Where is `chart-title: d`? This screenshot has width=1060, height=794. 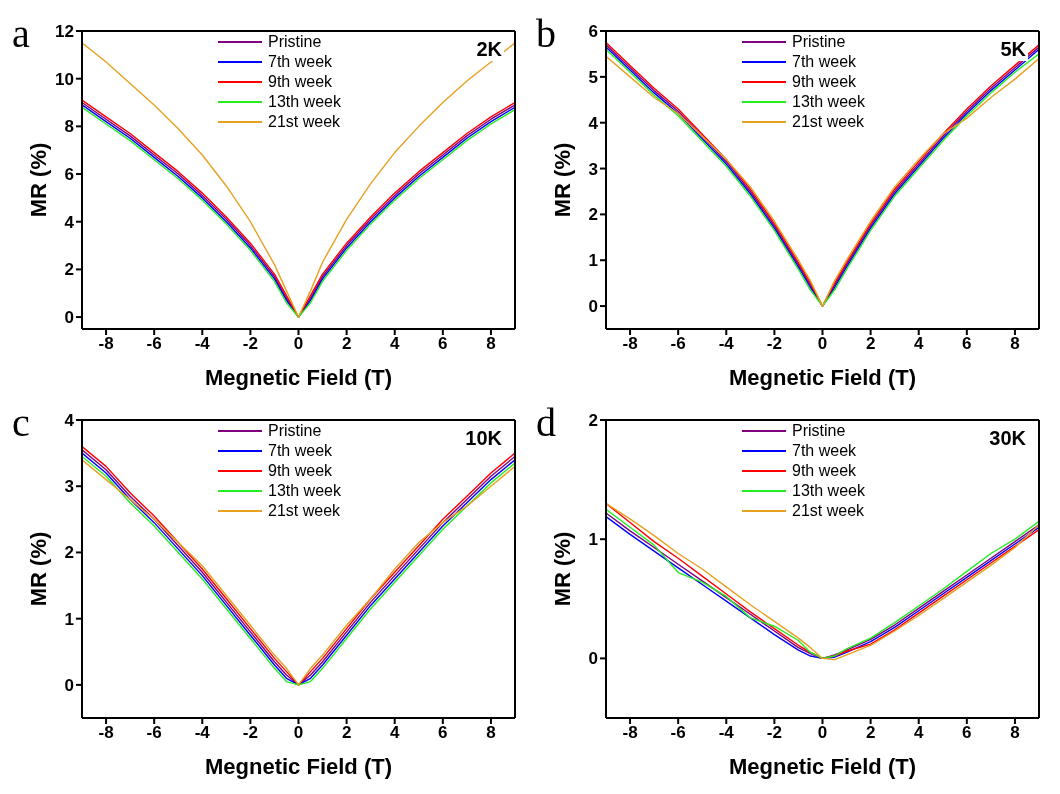 chart-title: d is located at coordinates (546, 422).